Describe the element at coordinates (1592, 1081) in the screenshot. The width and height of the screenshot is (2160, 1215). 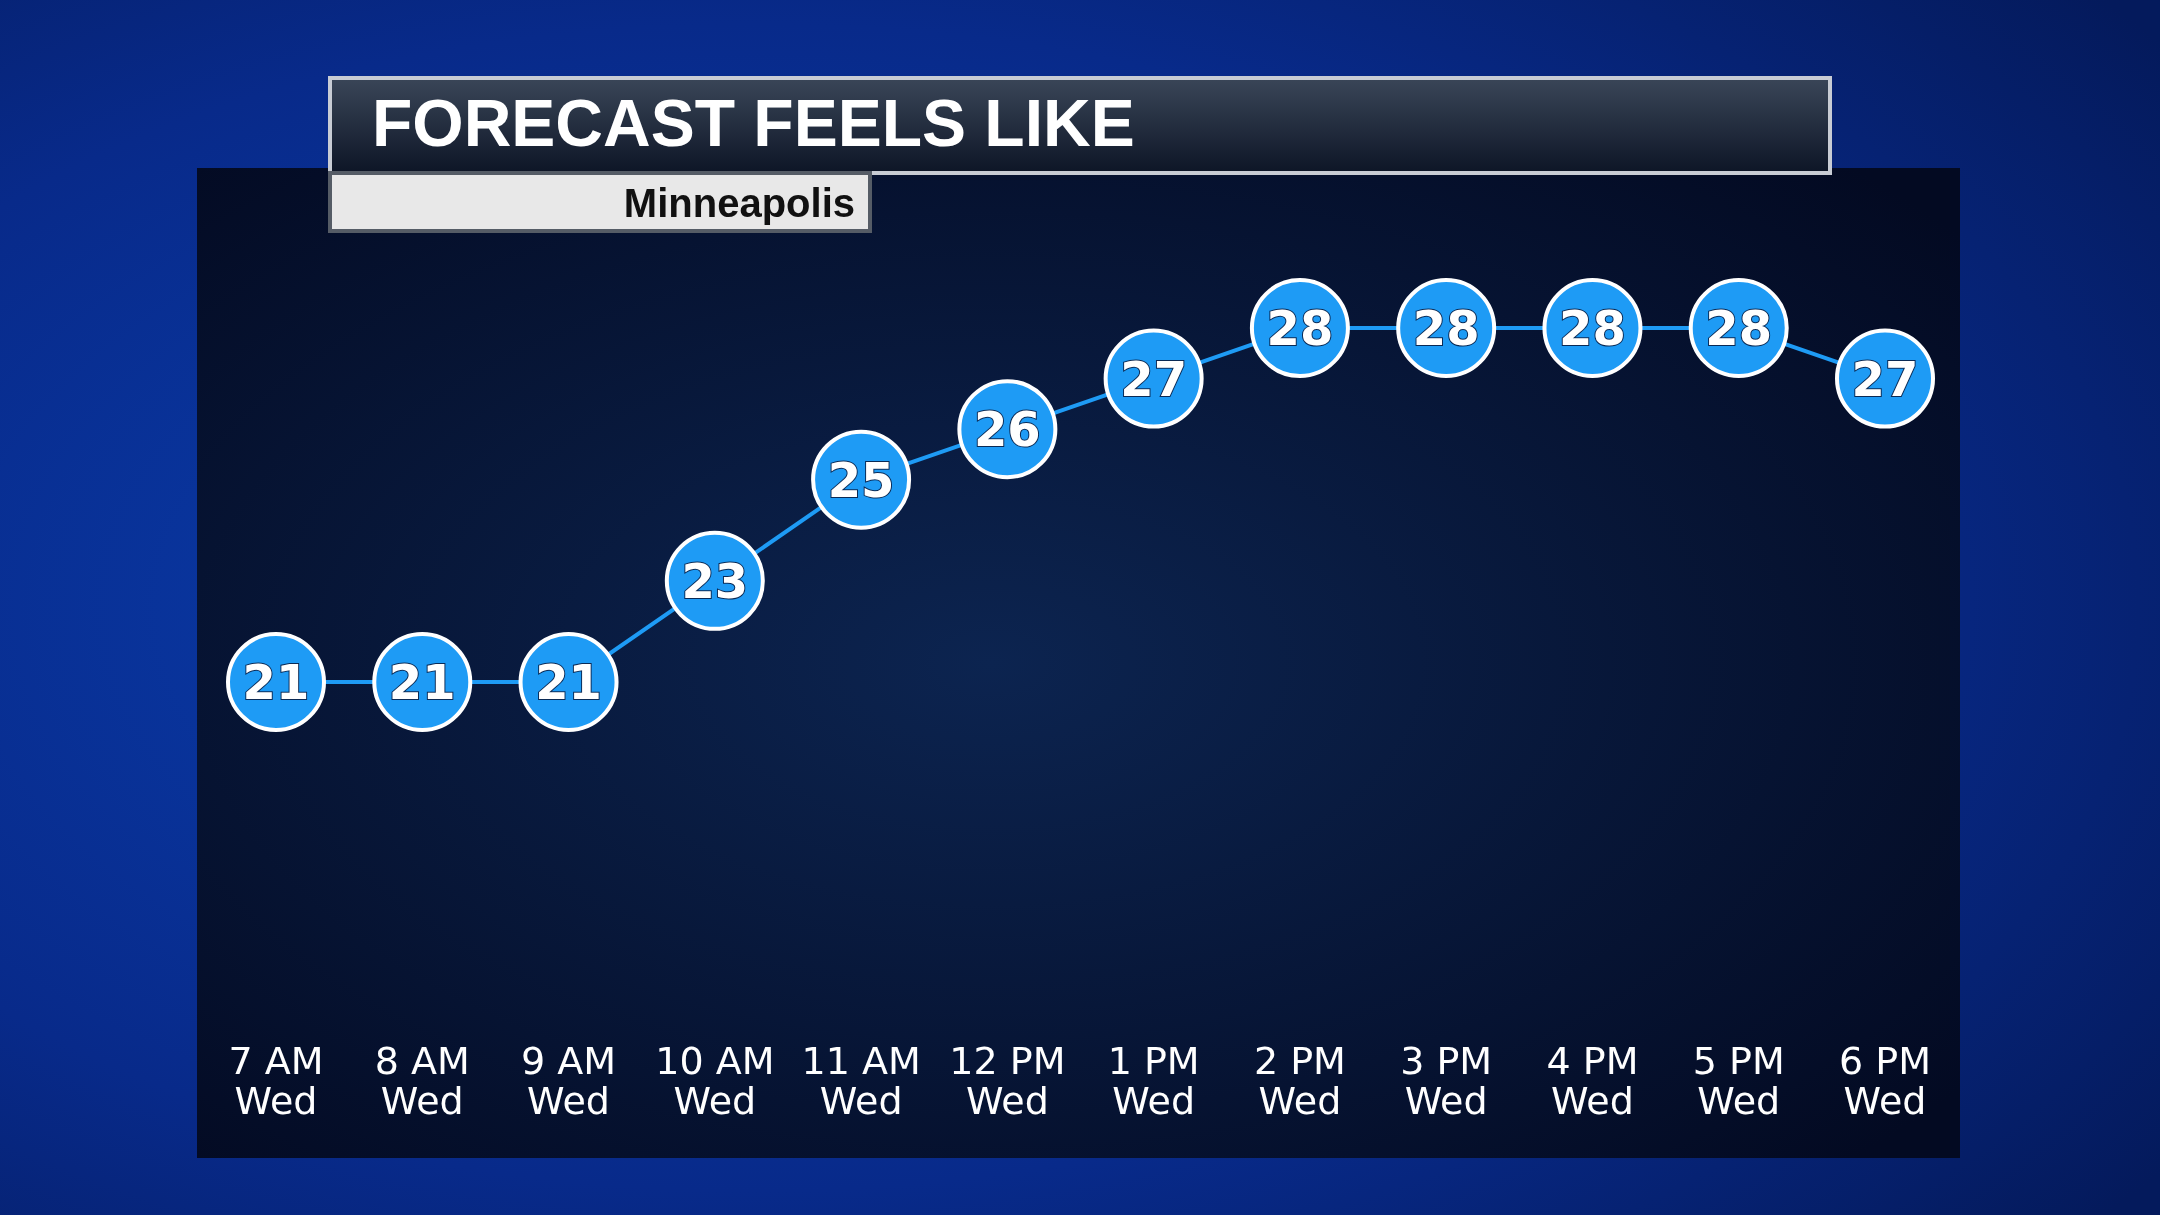
I see `x-tick-label: 4 PM Wed` at that location.